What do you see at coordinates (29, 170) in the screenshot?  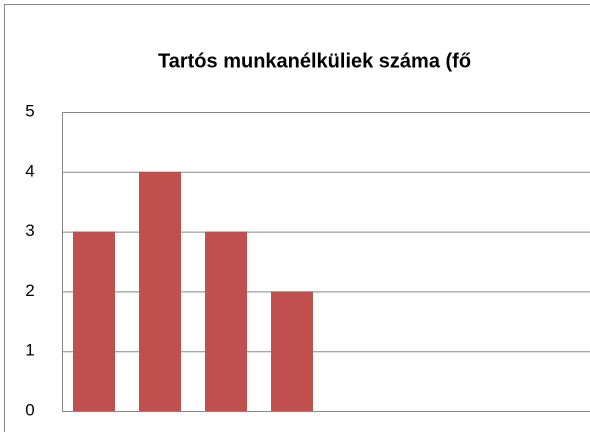 I see `y-tick-label: 4` at bounding box center [29, 170].